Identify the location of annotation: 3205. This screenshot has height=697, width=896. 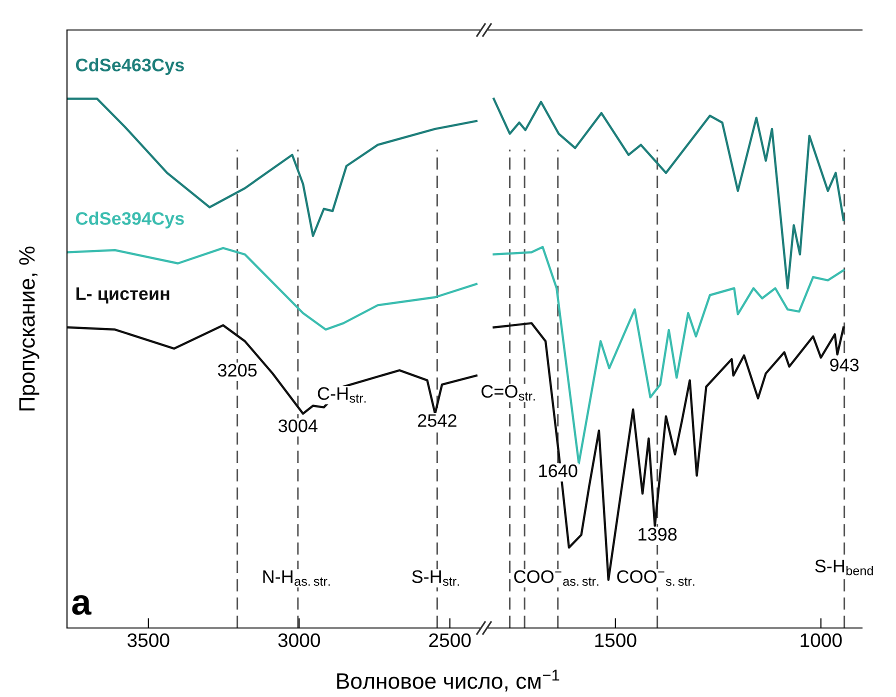
(237, 370).